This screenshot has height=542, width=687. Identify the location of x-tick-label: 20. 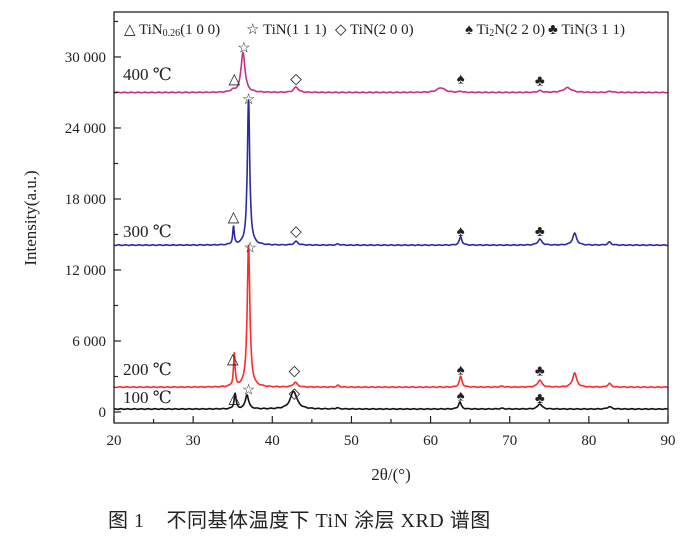
(114, 441).